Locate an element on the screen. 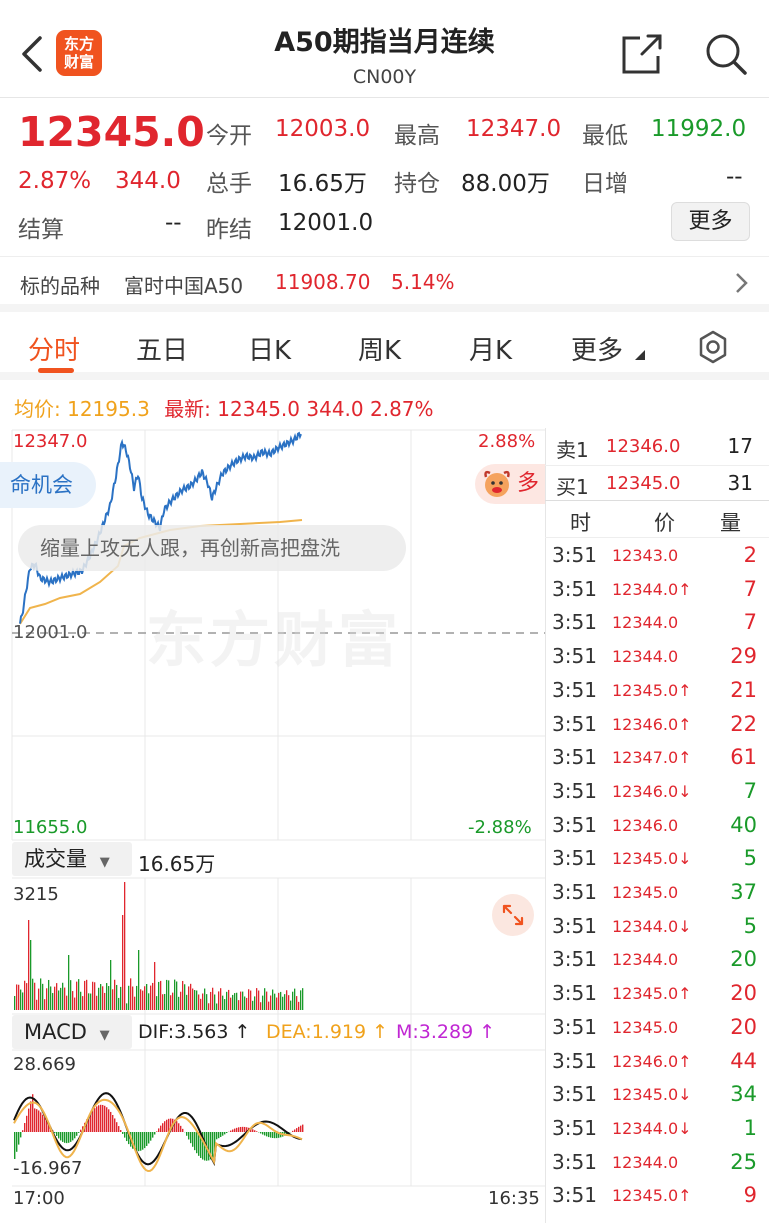  avg-price-value: 12195.3 is located at coordinates (108, 409).